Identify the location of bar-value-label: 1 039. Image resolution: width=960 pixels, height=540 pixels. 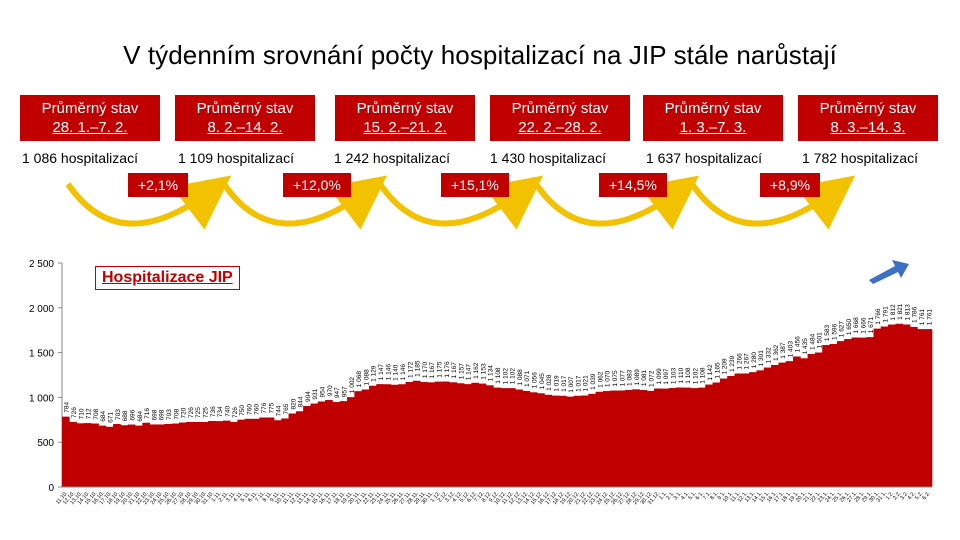
(593, 381).